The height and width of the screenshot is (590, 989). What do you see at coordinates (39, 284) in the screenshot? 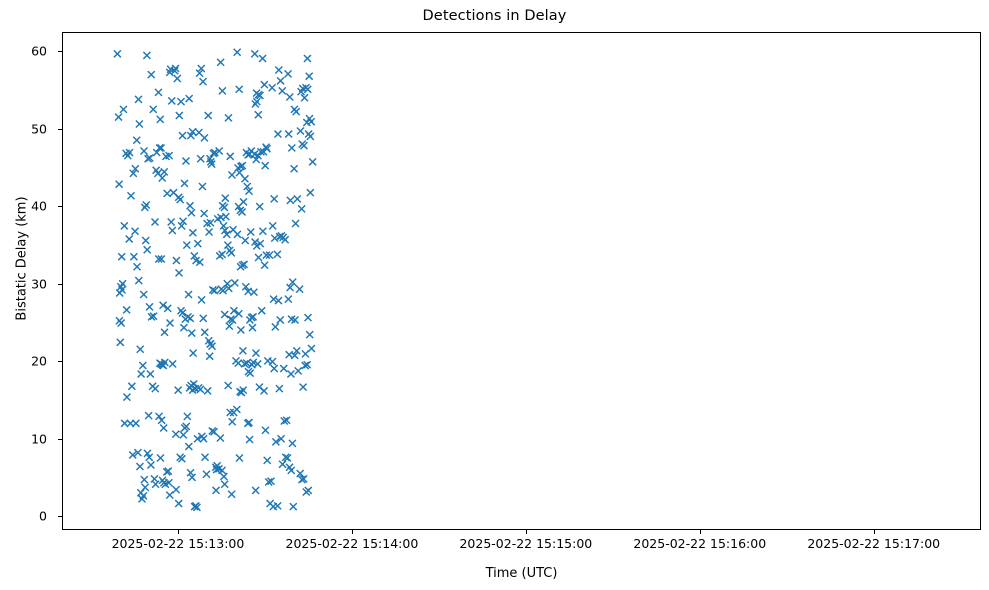
I see `y-tick-label: 30` at bounding box center [39, 284].